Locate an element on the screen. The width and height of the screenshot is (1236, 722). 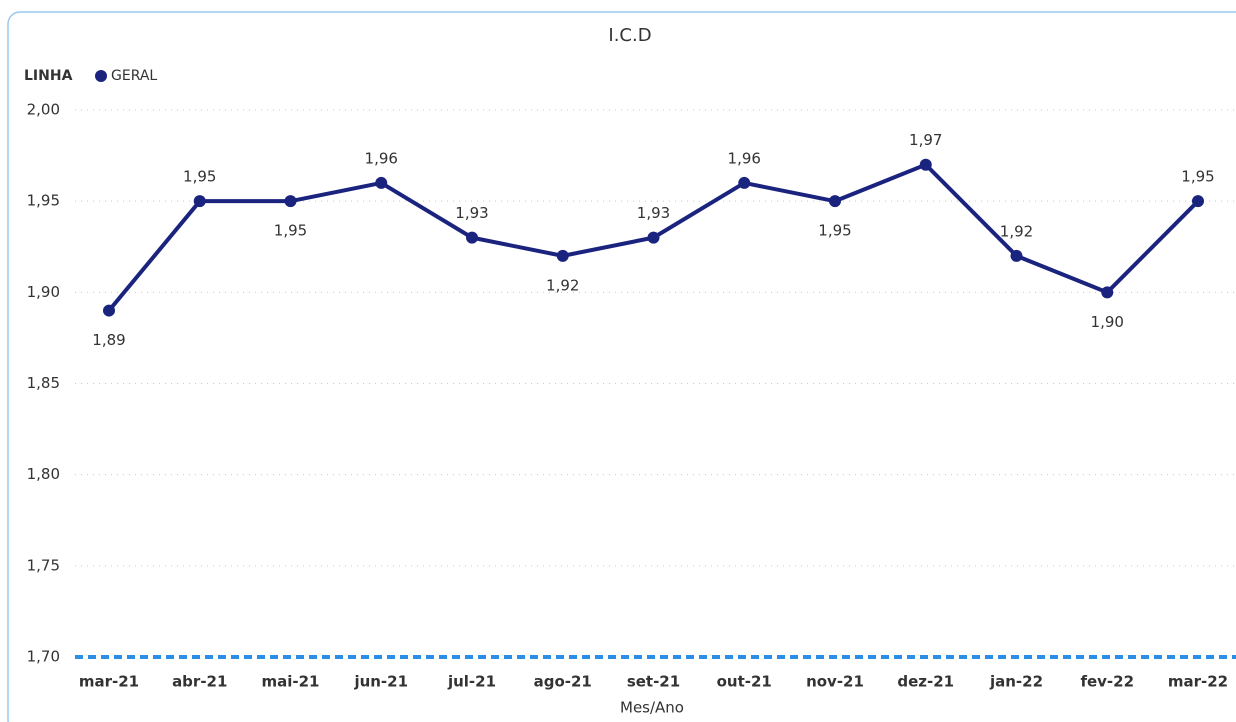
x-tick-label: abr-21 is located at coordinates (199, 682).